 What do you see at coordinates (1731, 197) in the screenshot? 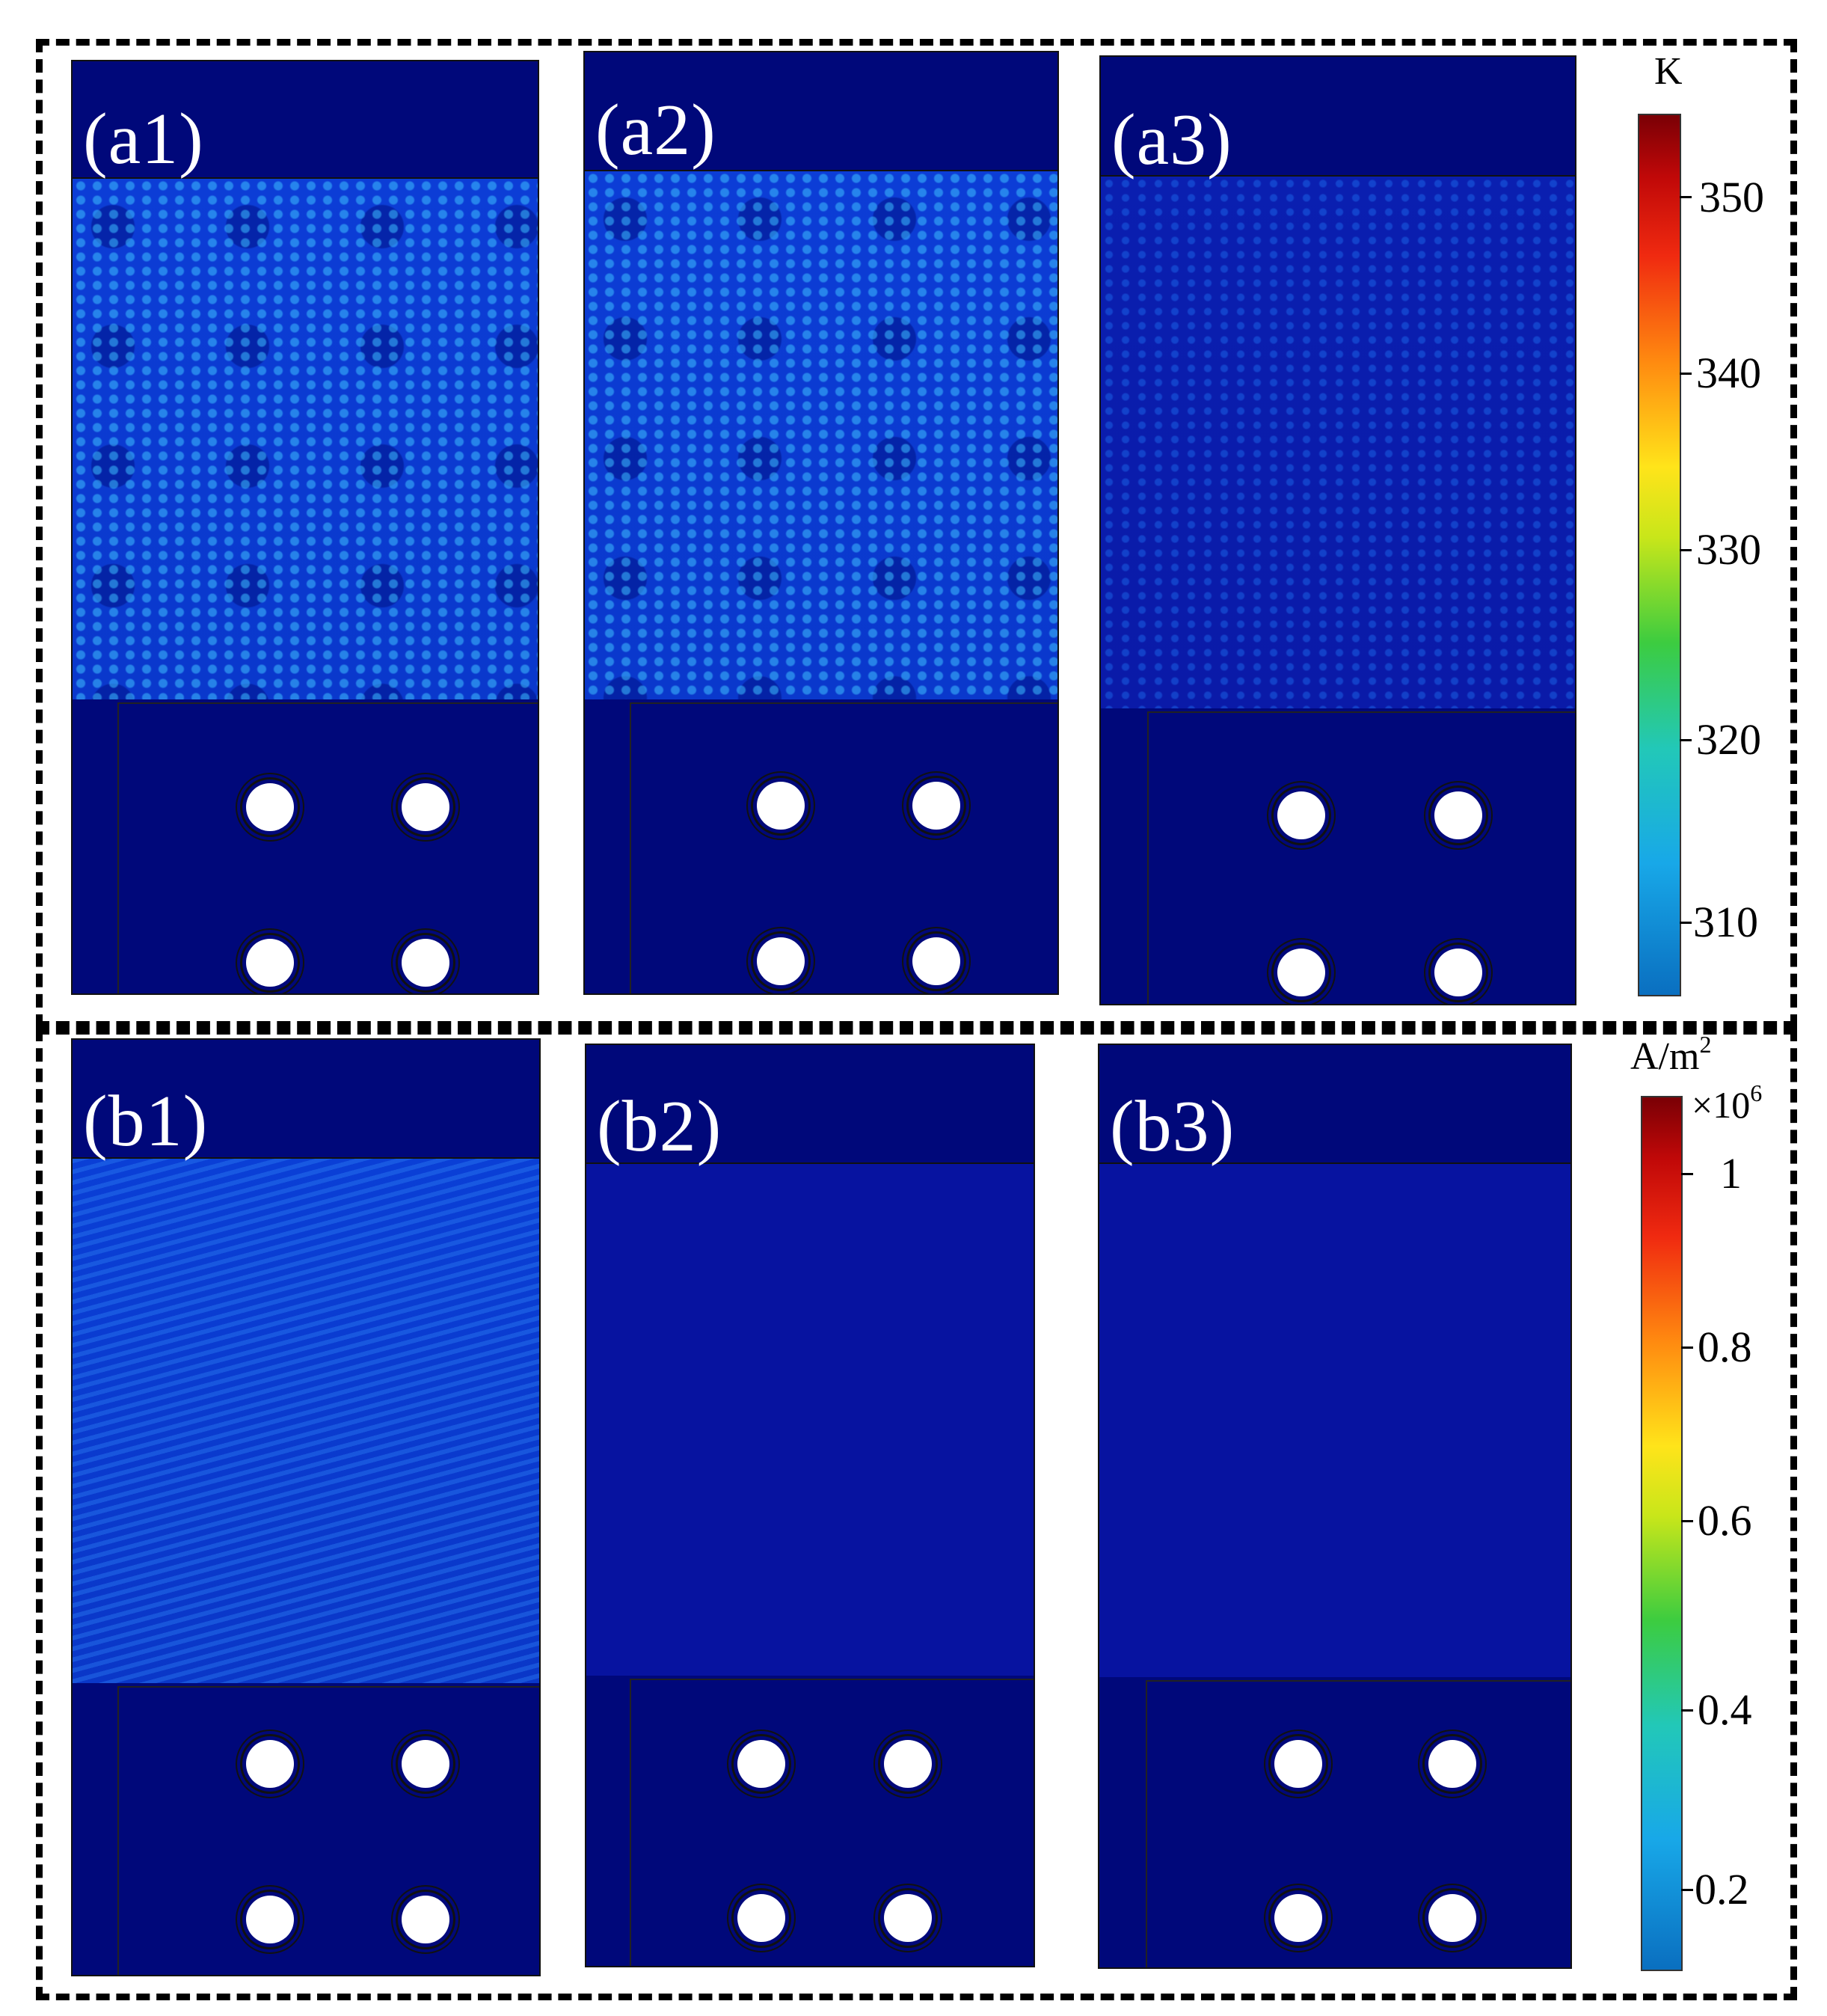
I see `colorbar-top-tick-label: 350` at bounding box center [1731, 197].